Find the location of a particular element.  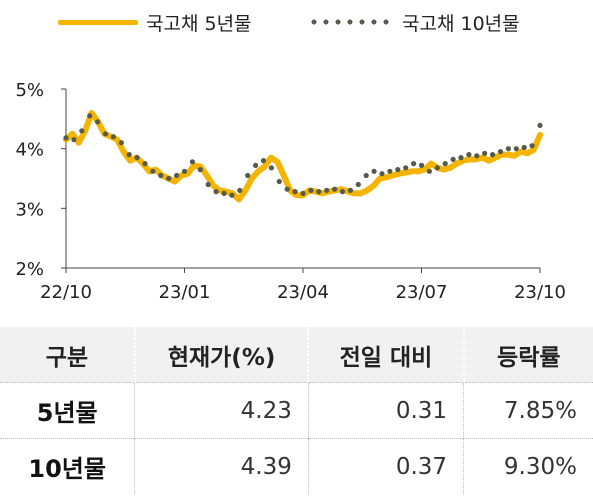

y-tick-label: 2% is located at coordinates (29, 269).